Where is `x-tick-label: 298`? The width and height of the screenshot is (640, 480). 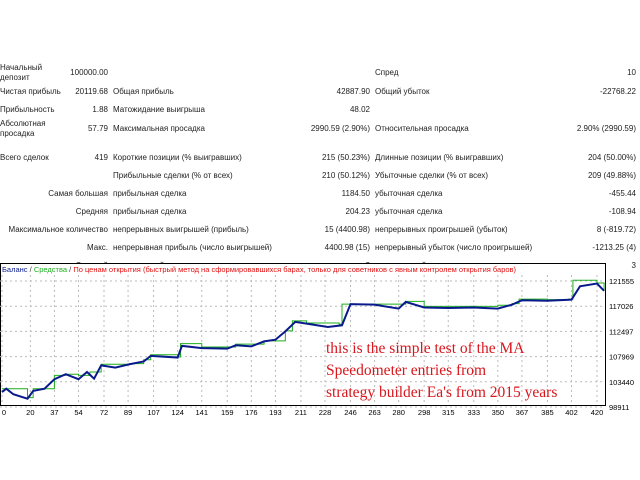
x-tick-label: 298 is located at coordinates (424, 412).